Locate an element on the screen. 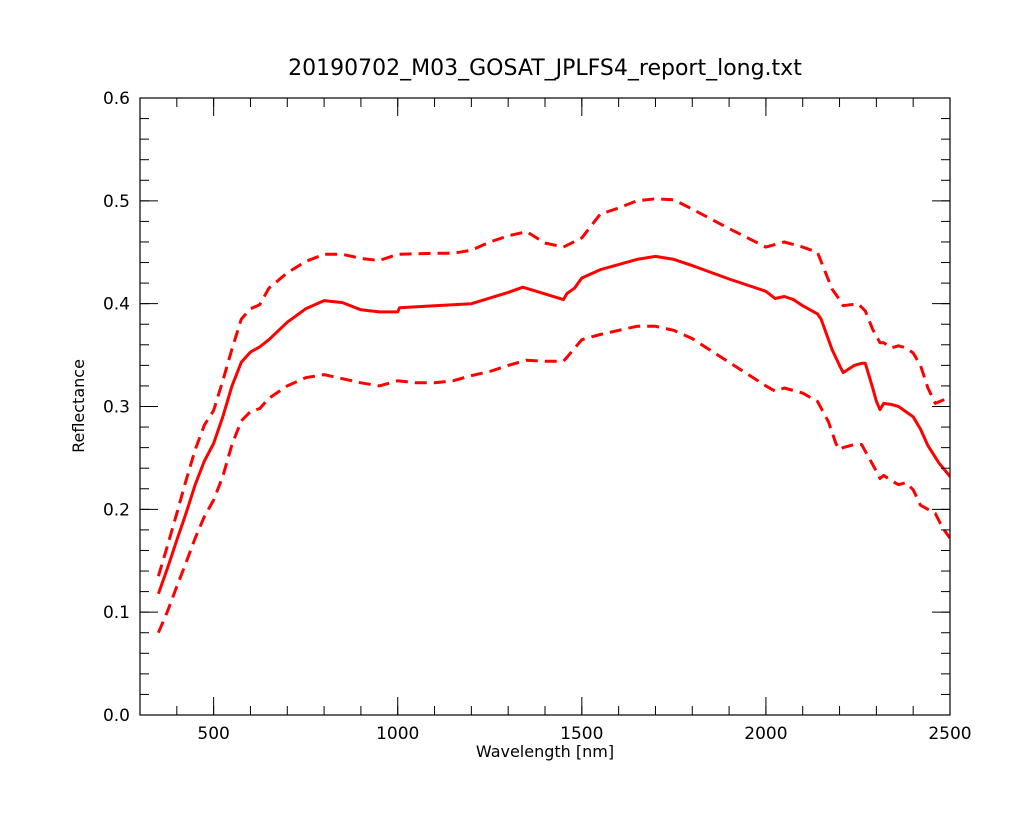  y-tick-label: 0.4 is located at coordinates (116, 305).